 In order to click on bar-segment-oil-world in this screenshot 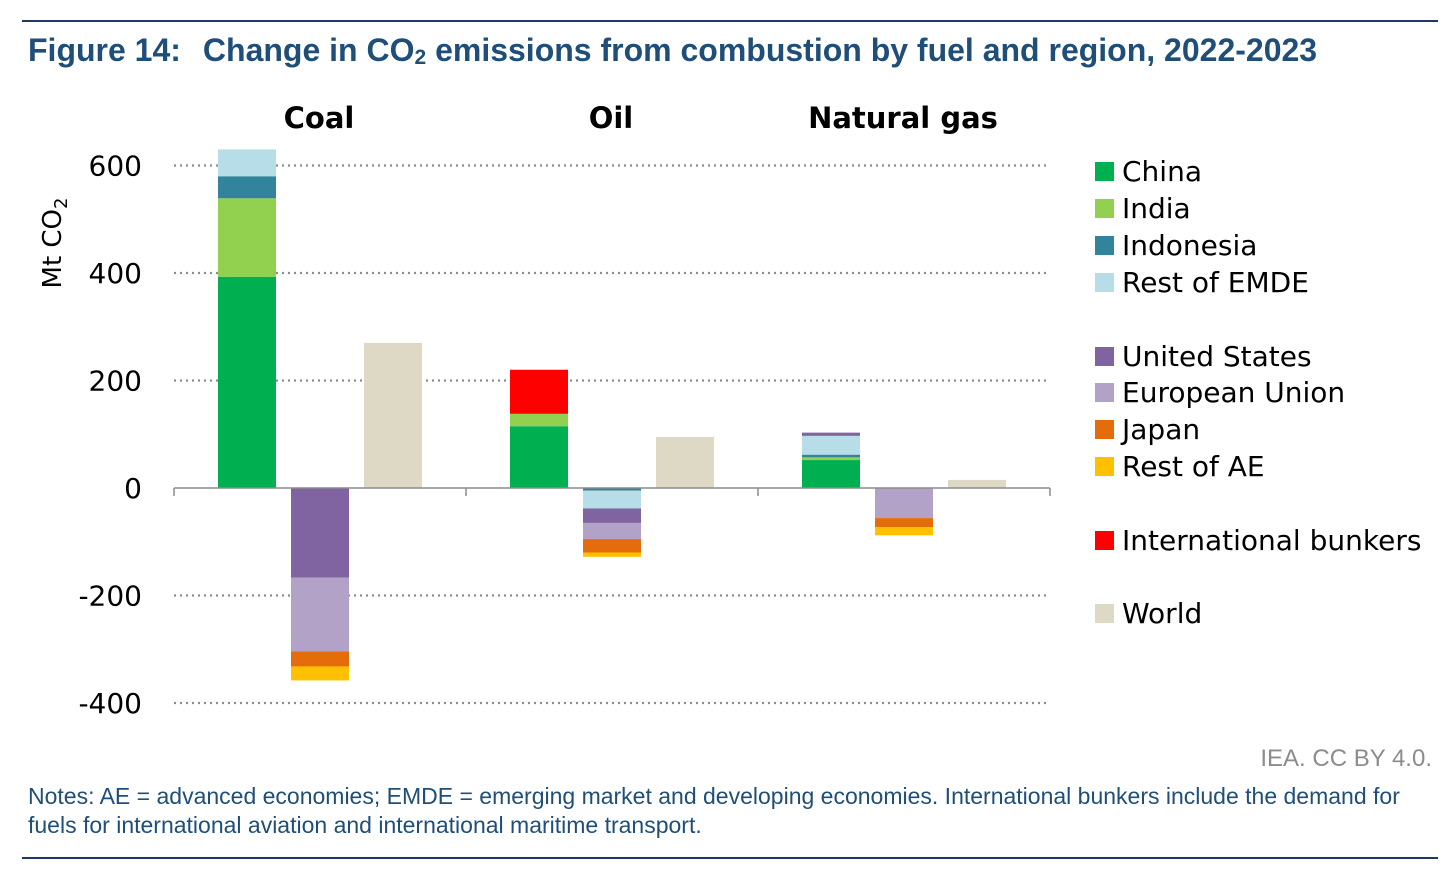, I will do `click(685, 462)`.